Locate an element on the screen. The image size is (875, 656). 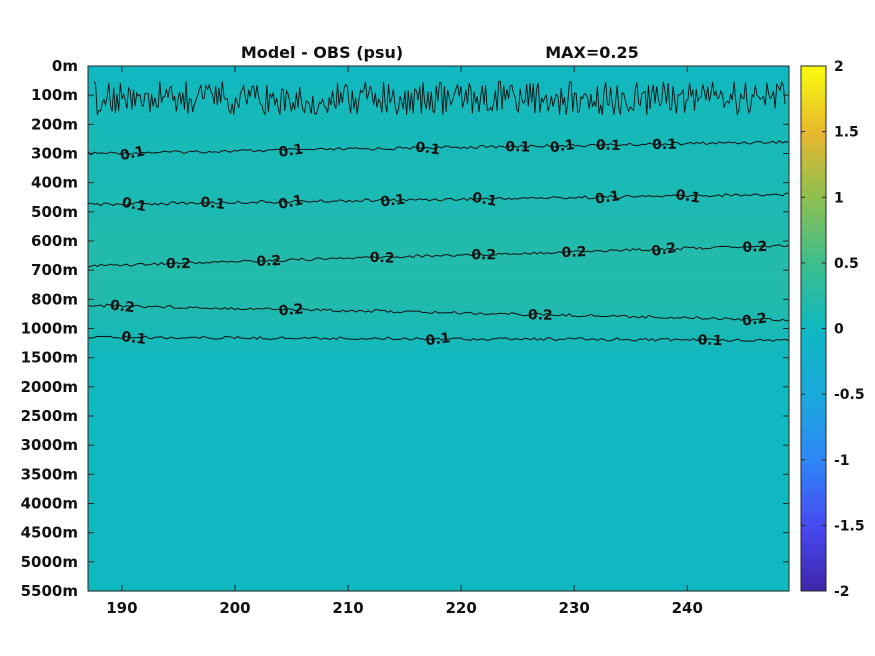
colorbar-tick-label: -0.5 is located at coordinates (849, 395).